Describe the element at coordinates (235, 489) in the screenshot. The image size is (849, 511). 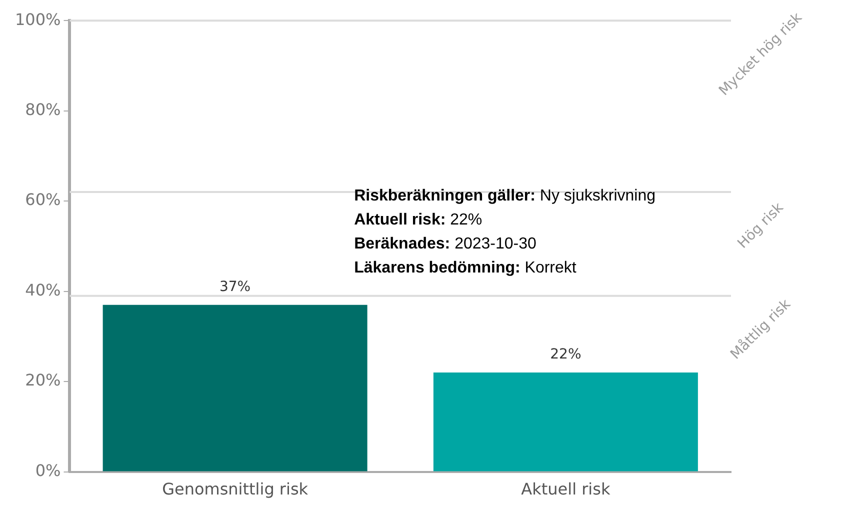
I see `x-tick-label: Genomsnittlig risk` at that location.